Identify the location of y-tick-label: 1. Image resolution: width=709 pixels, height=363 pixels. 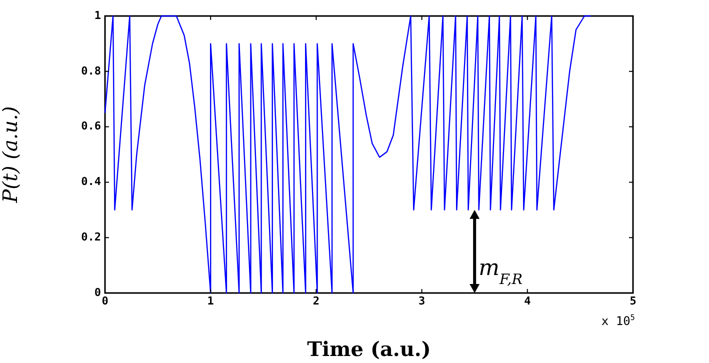
(98, 15).